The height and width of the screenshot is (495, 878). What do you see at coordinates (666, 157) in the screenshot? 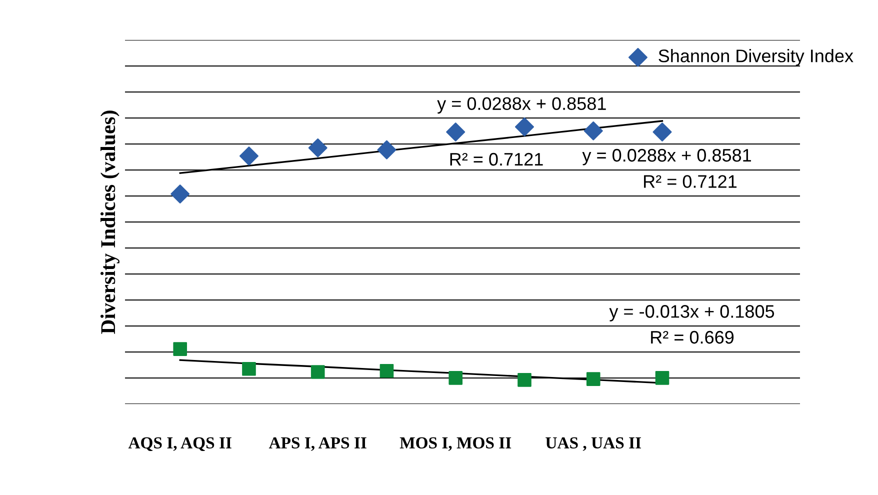
I see `annotation: y = 0.0288x + 0.8581` at bounding box center [666, 157].